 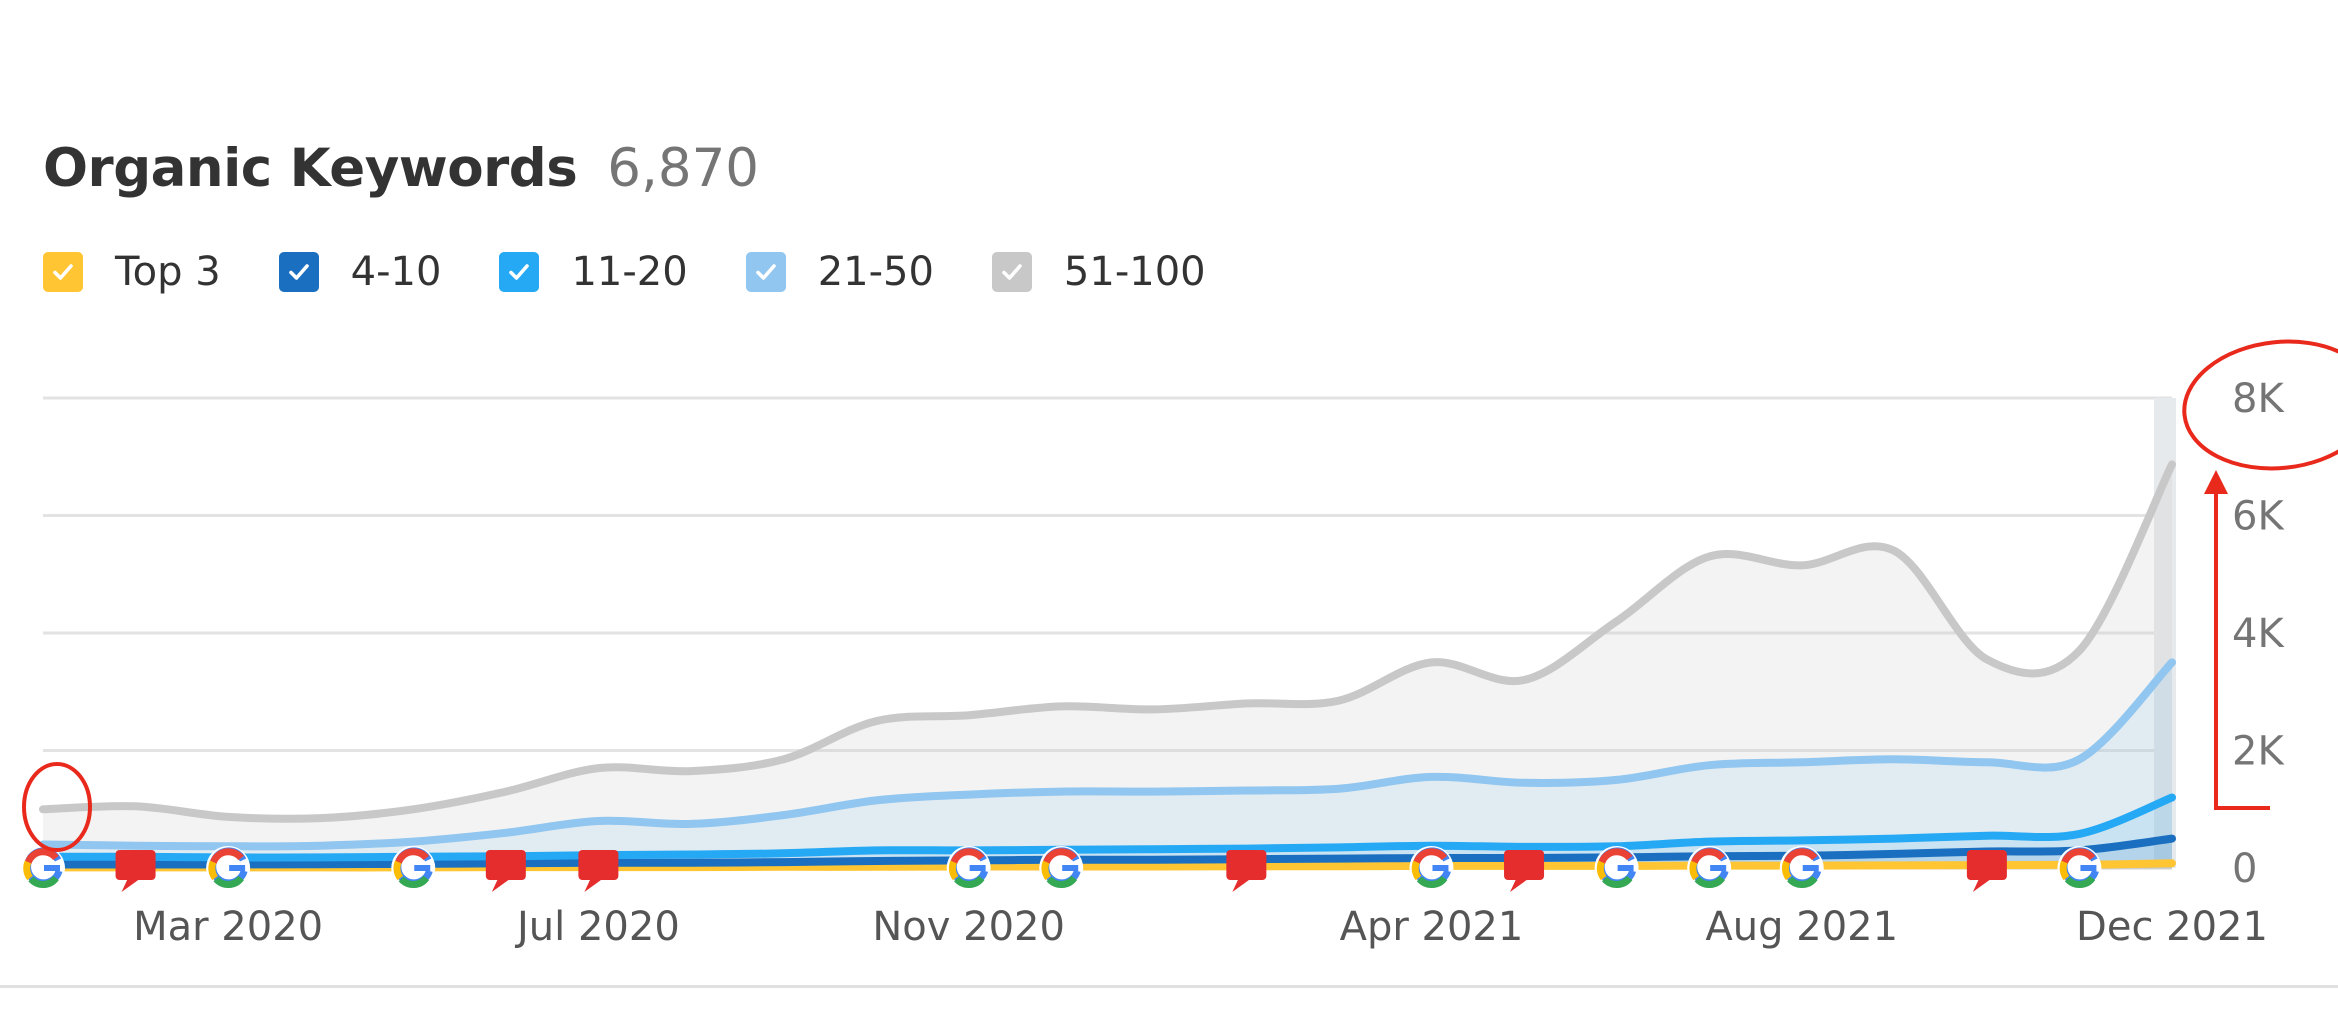 I want to click on legend-item-21-50: 21-50, so click(x=839, y=272).